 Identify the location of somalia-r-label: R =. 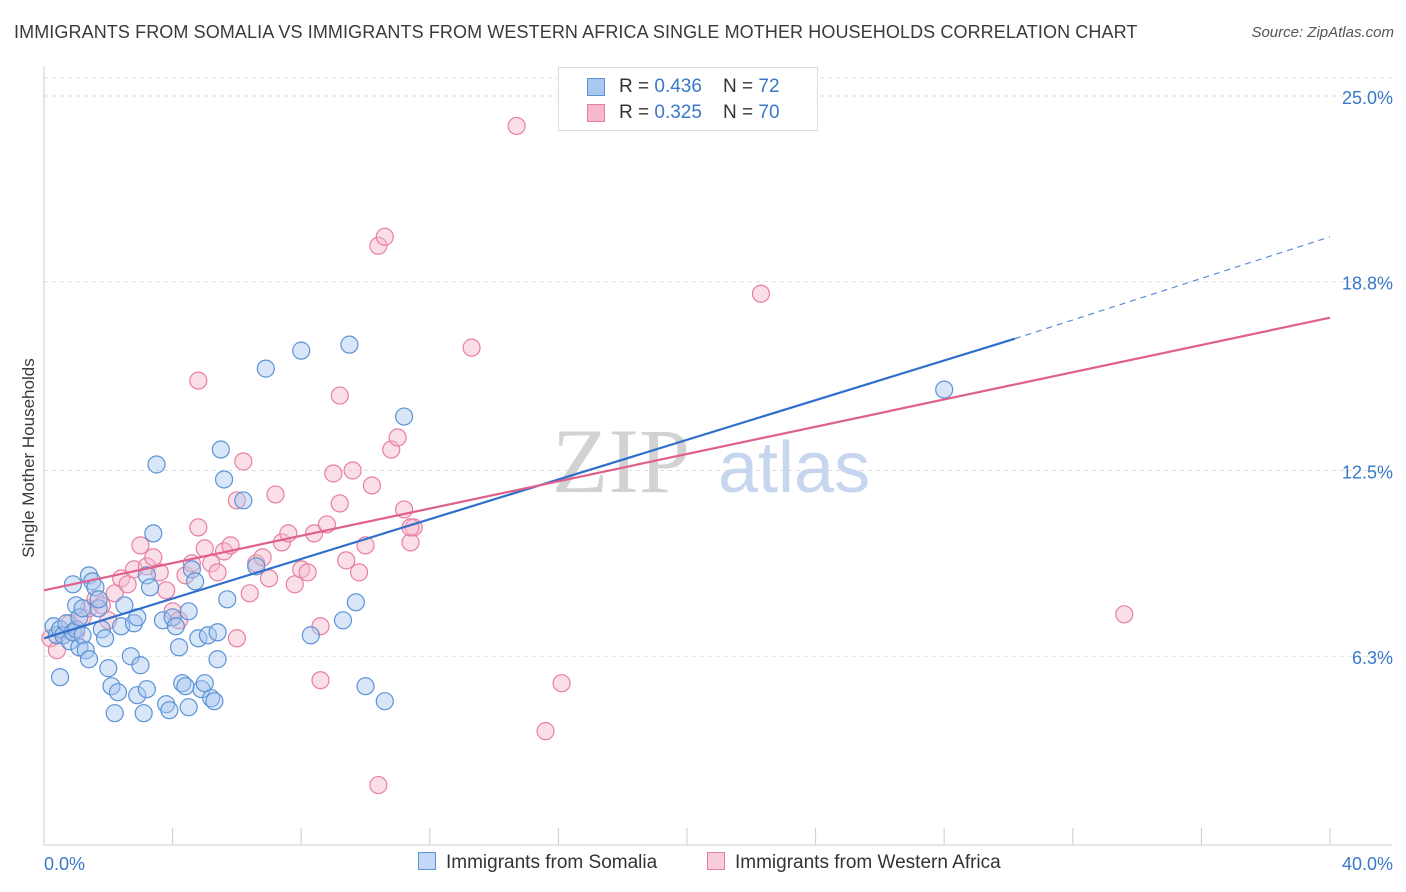
(637, 86).